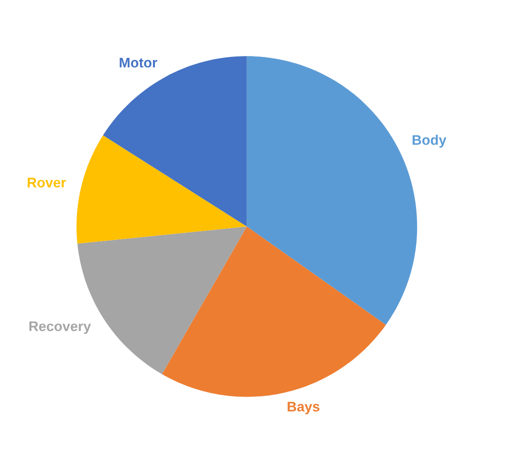 This screenshot has height=453, width=522. What do you see at coordinates (429, 141) in the screenshot?
I see `slice-label: Body` at bounding box center [429, 141].